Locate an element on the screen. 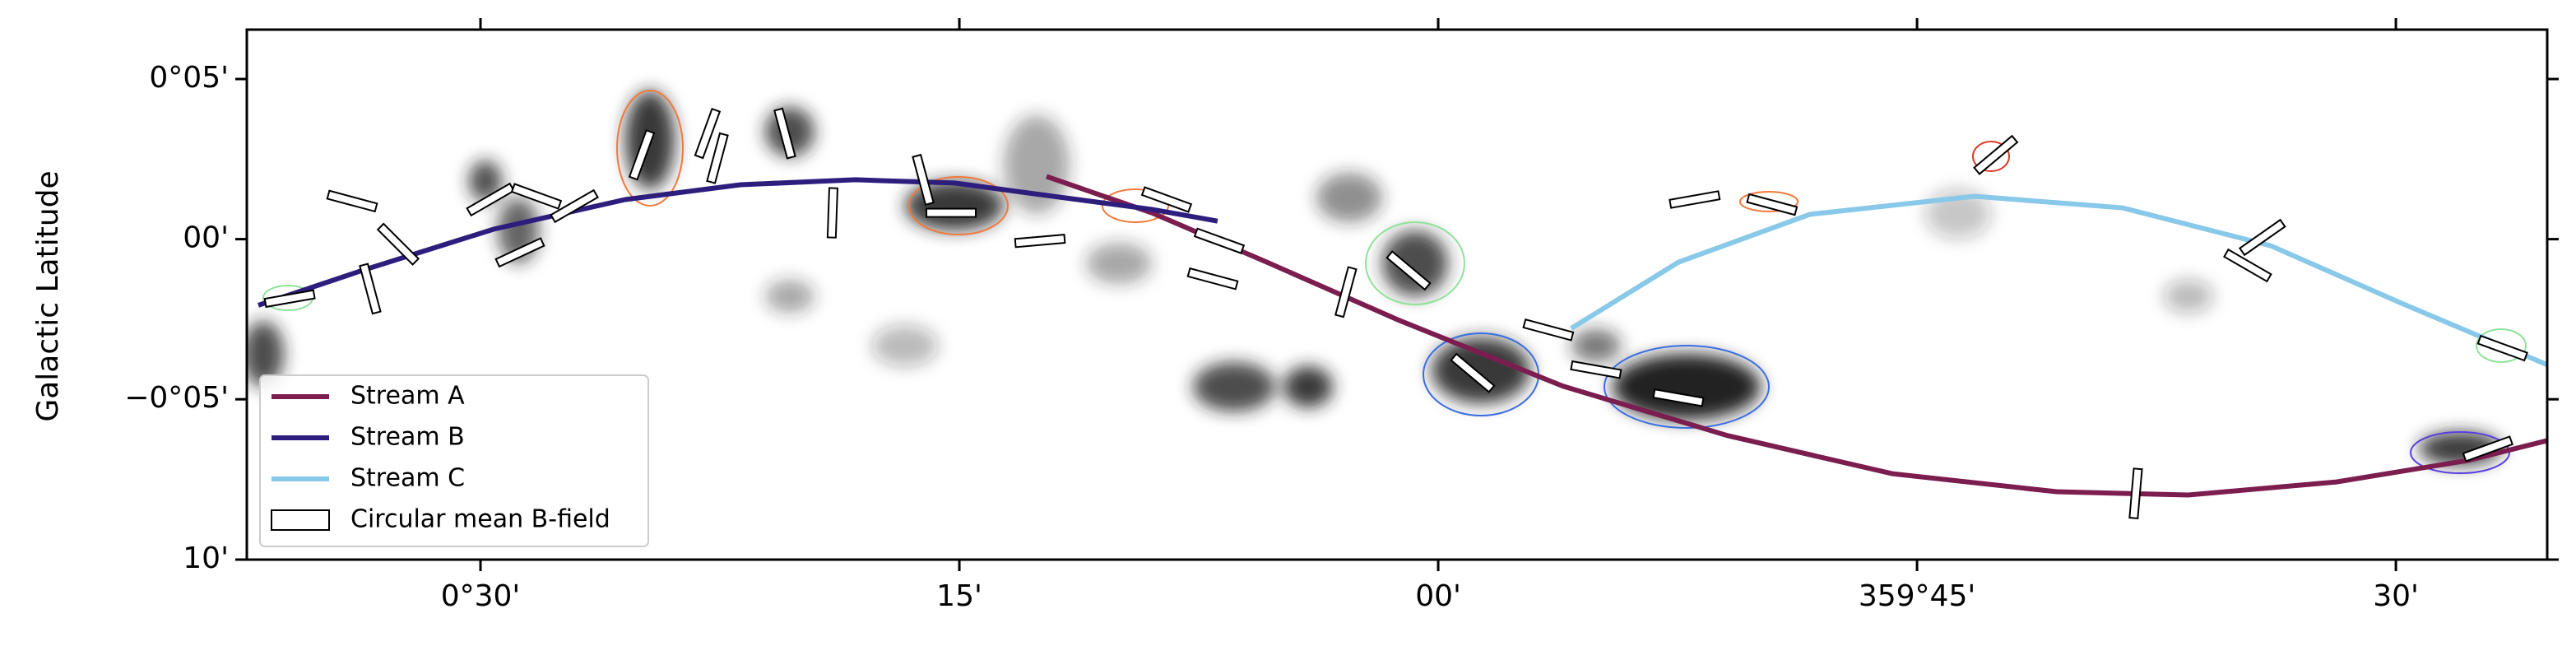 The image size is (2576, 660). y-tick-label: 00' is located at coordinates (206, 238).